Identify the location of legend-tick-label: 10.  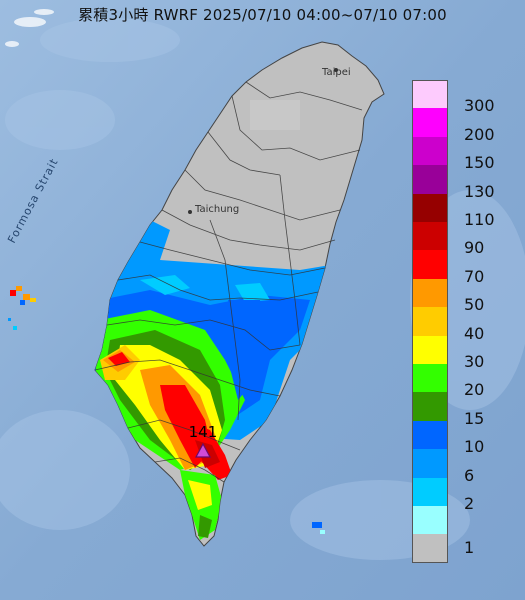
(474, 447).